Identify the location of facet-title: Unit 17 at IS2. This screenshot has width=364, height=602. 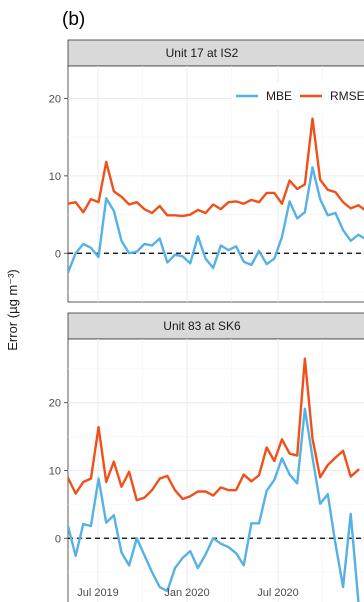
(202, 53).